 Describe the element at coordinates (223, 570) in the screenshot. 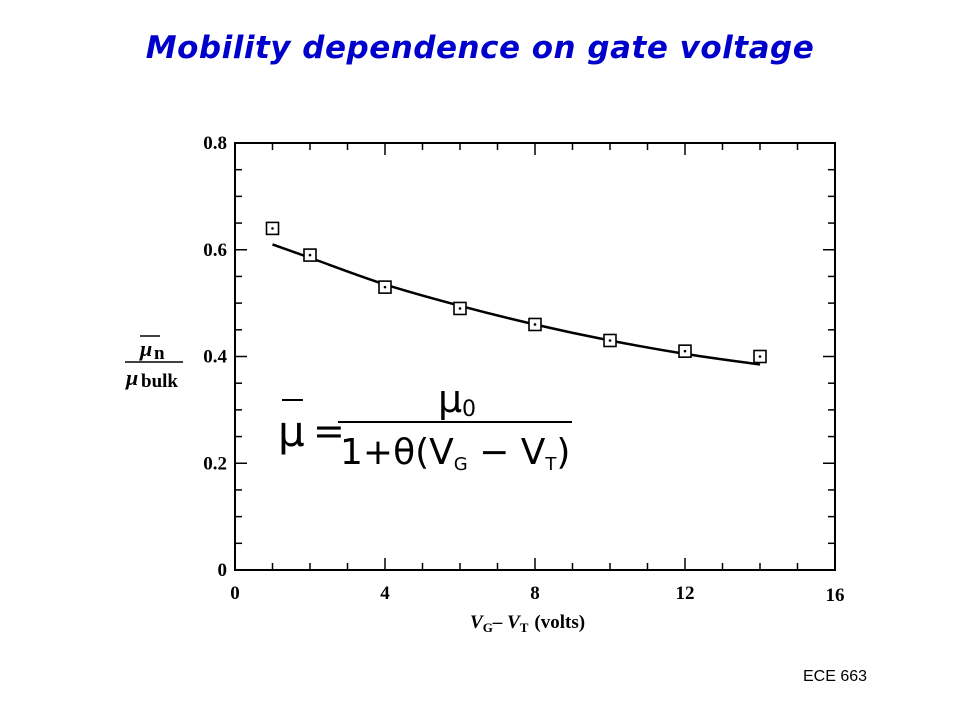

I see `y-tick-label: 0` at that location.